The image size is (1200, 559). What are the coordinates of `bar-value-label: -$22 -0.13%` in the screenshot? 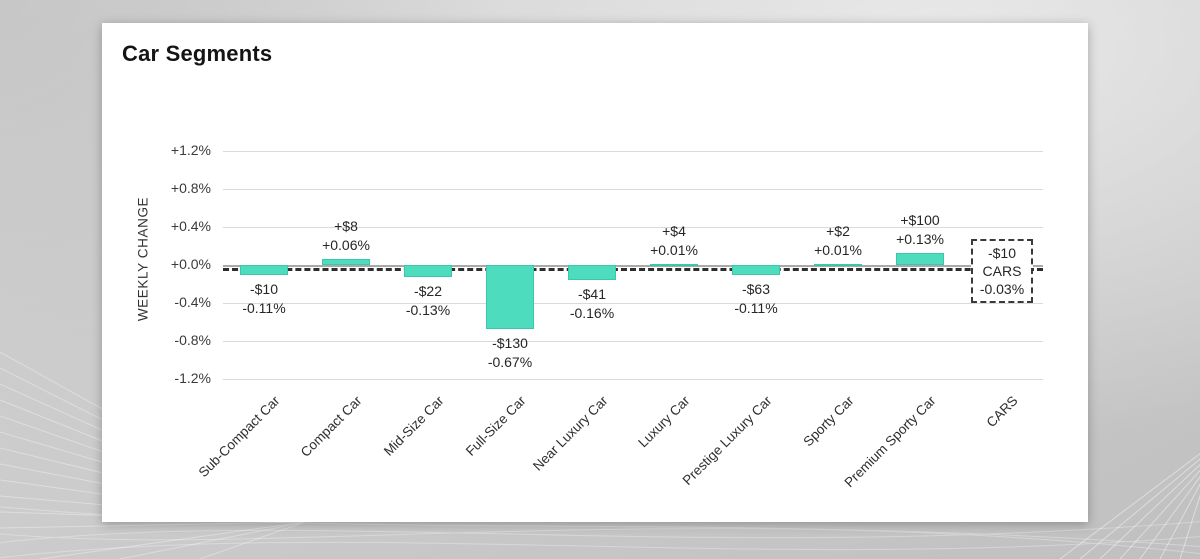 It's located at (428, 301).